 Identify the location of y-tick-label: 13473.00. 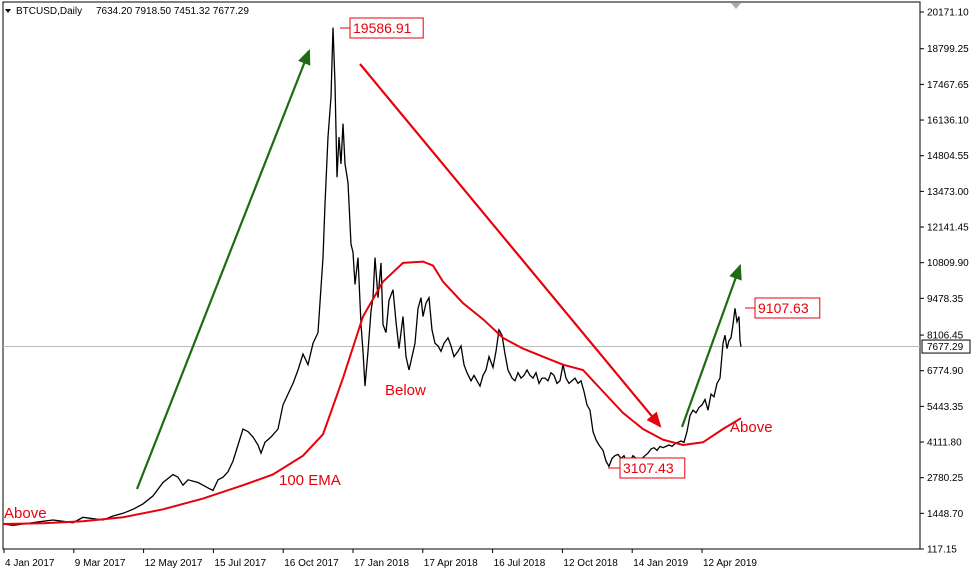
(948, 192).